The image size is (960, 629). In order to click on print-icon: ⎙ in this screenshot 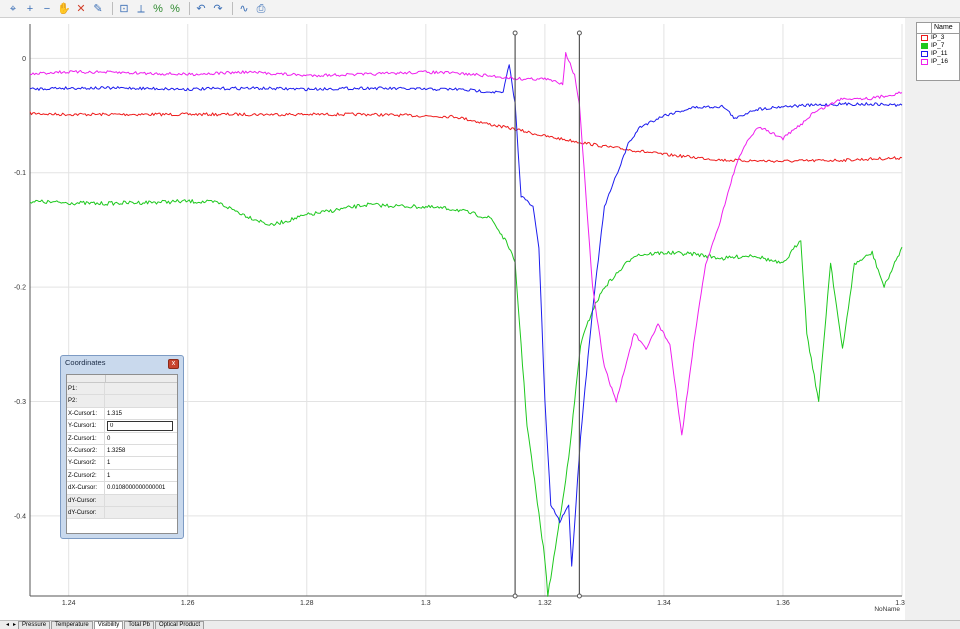, I will do `click(261, 8)`.